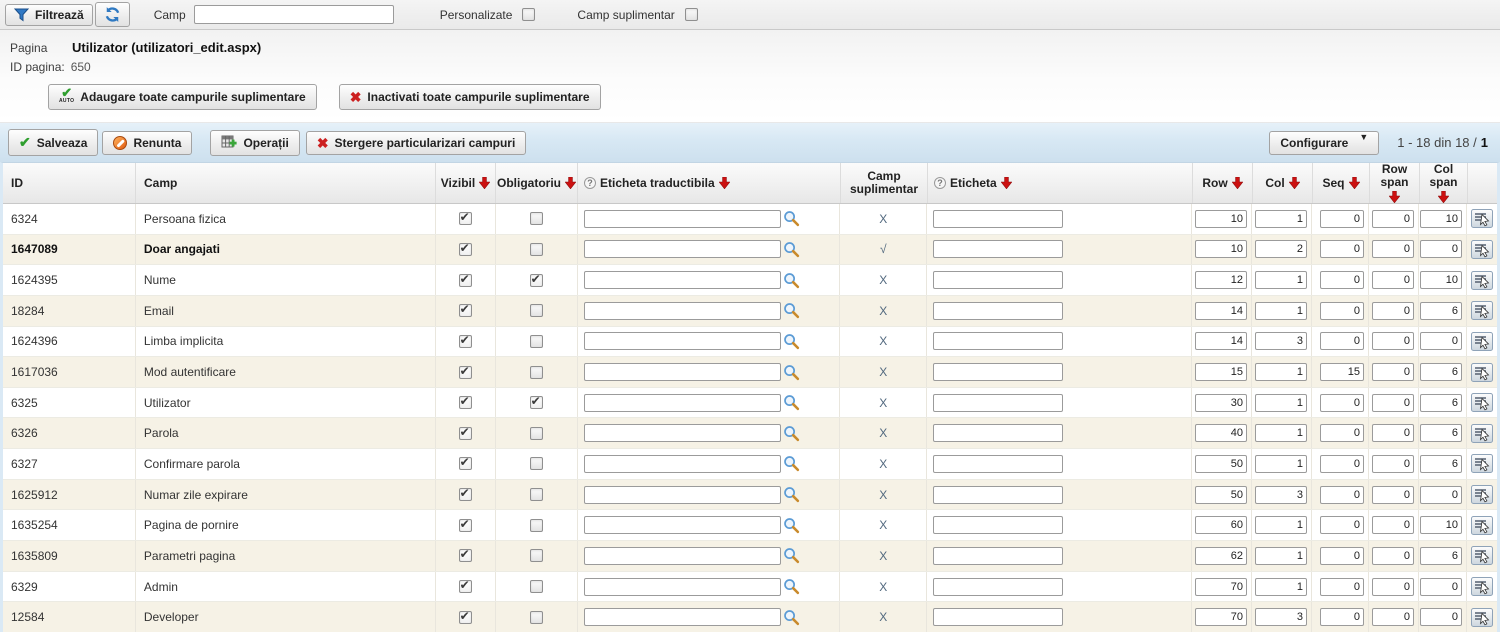 The height and width of the screenshot is (632, 1500). Describe the element at coordinates (1283, 183) in the screenshot. I see `column-header-col: Col` at that location.